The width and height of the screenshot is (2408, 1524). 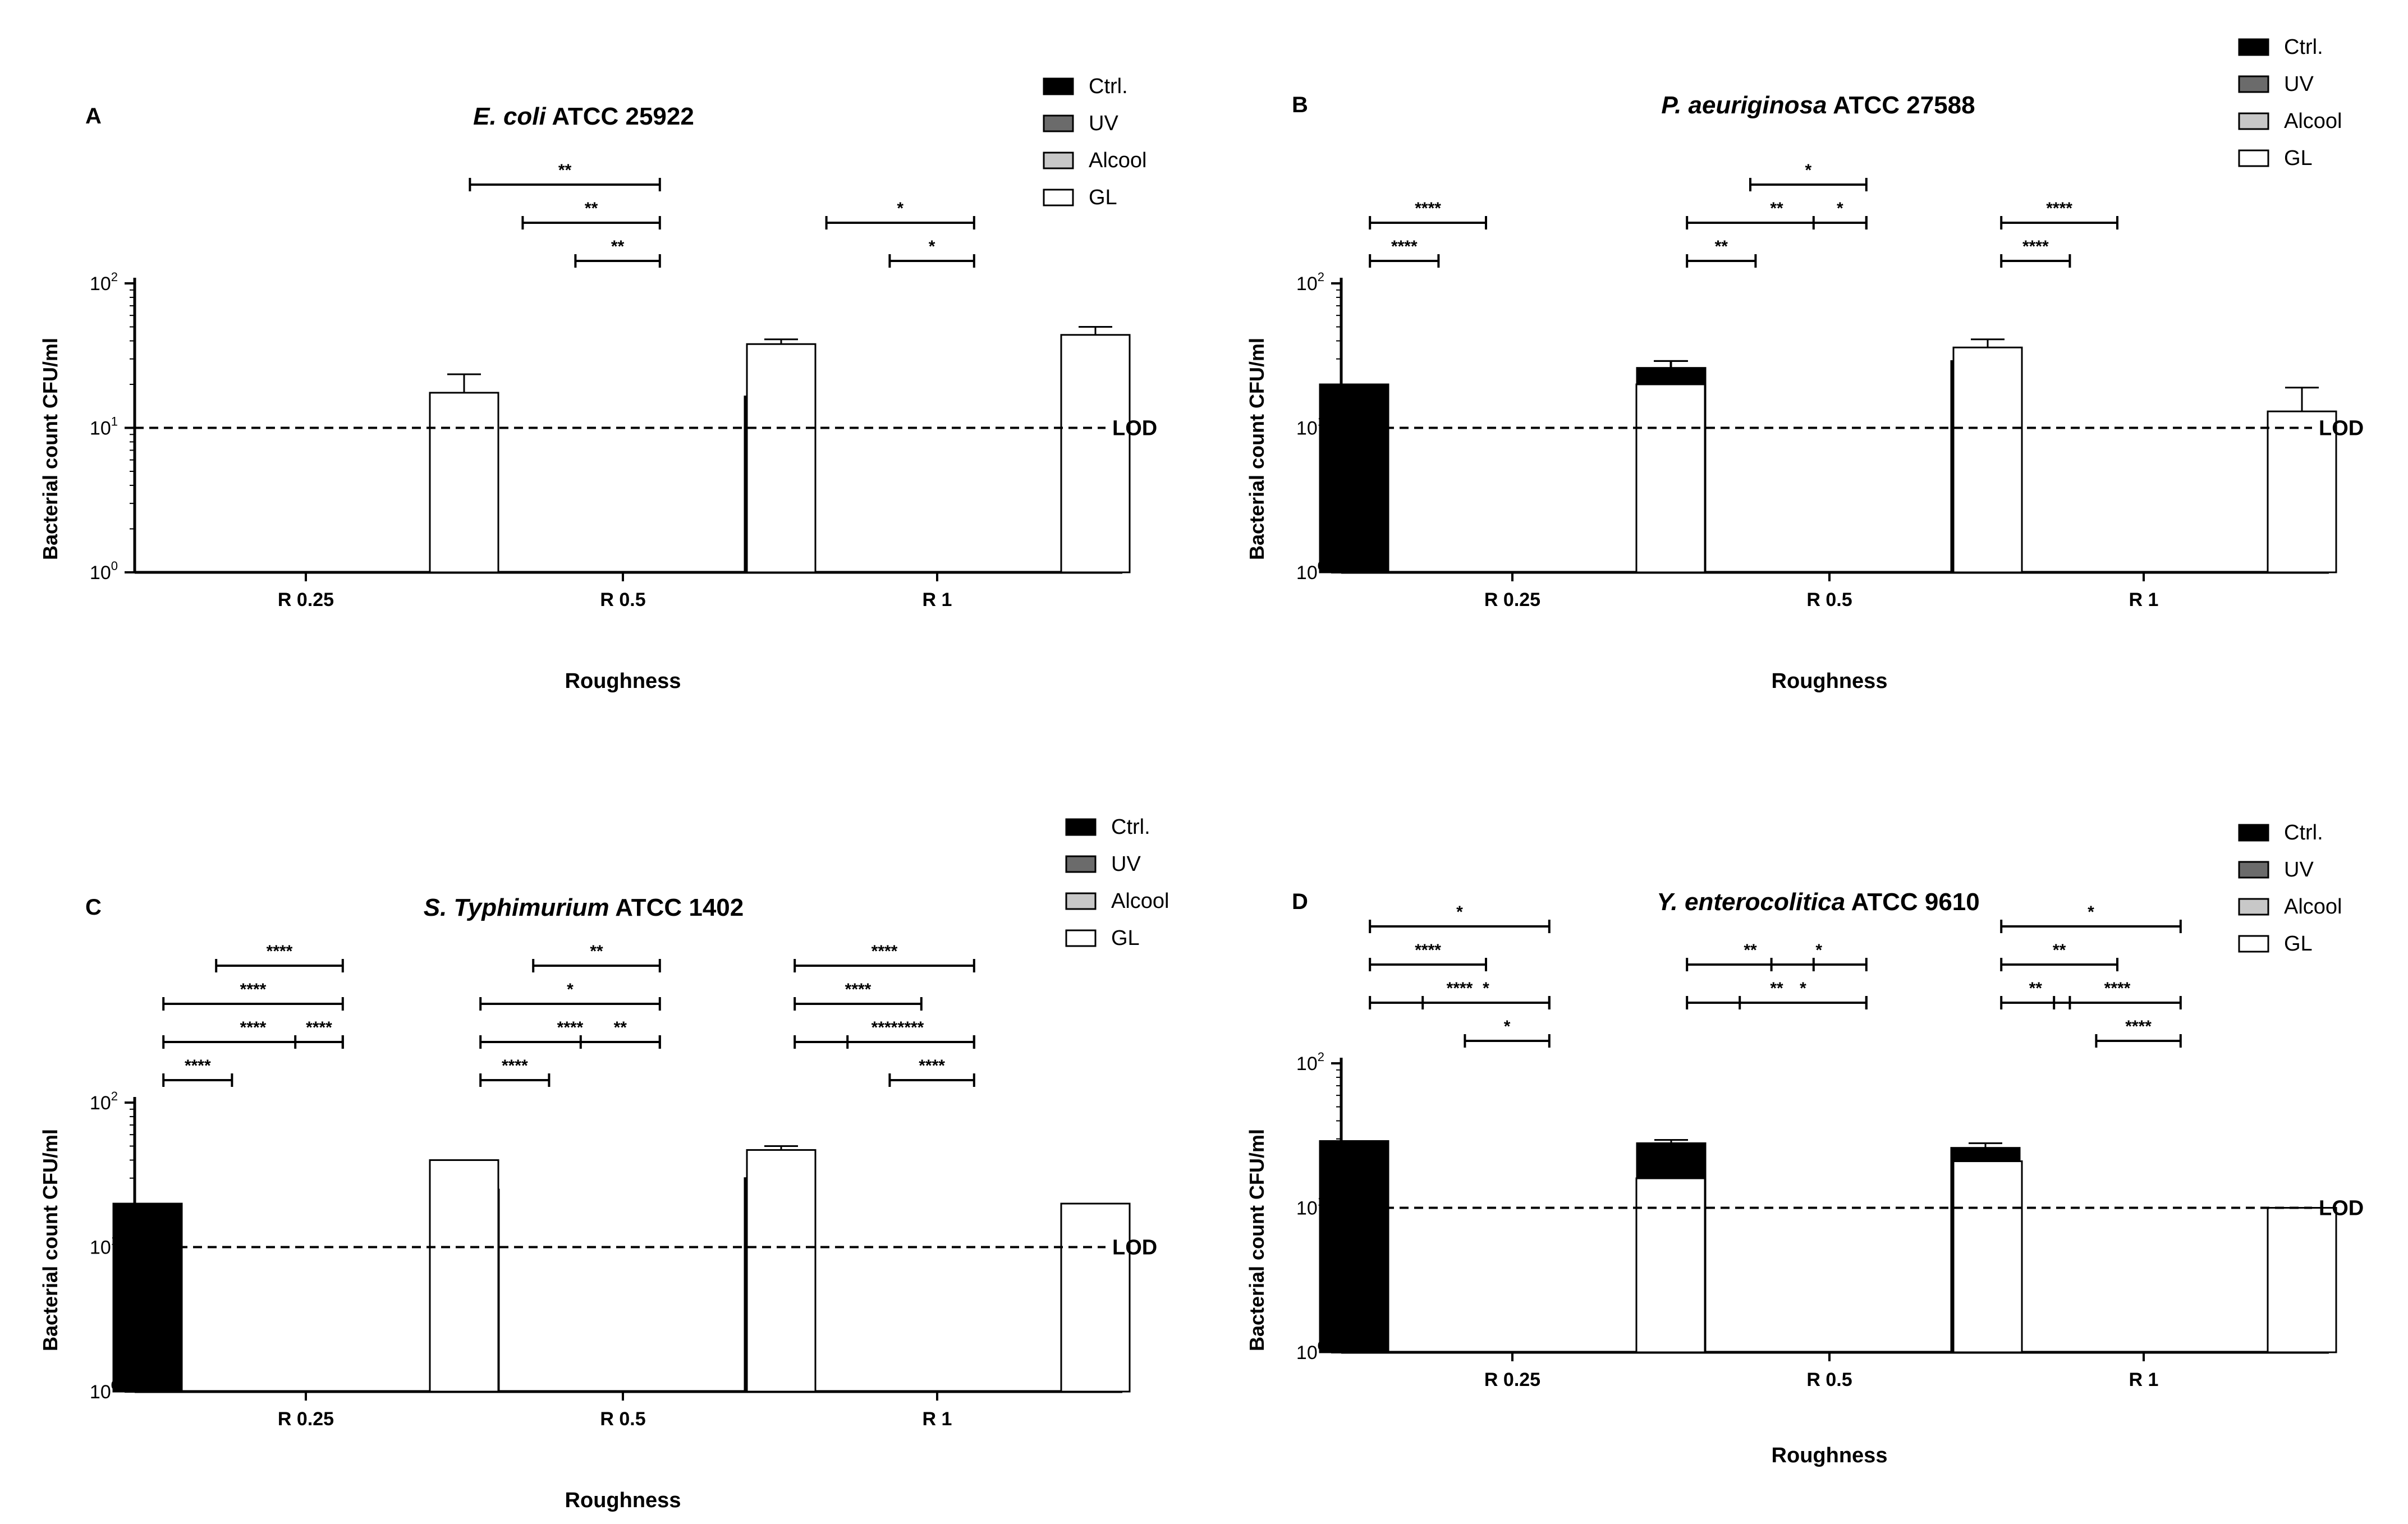 I want to click on chart-title: Y. enterocolitica ATCC 9610, so click(x=1818, y=902).